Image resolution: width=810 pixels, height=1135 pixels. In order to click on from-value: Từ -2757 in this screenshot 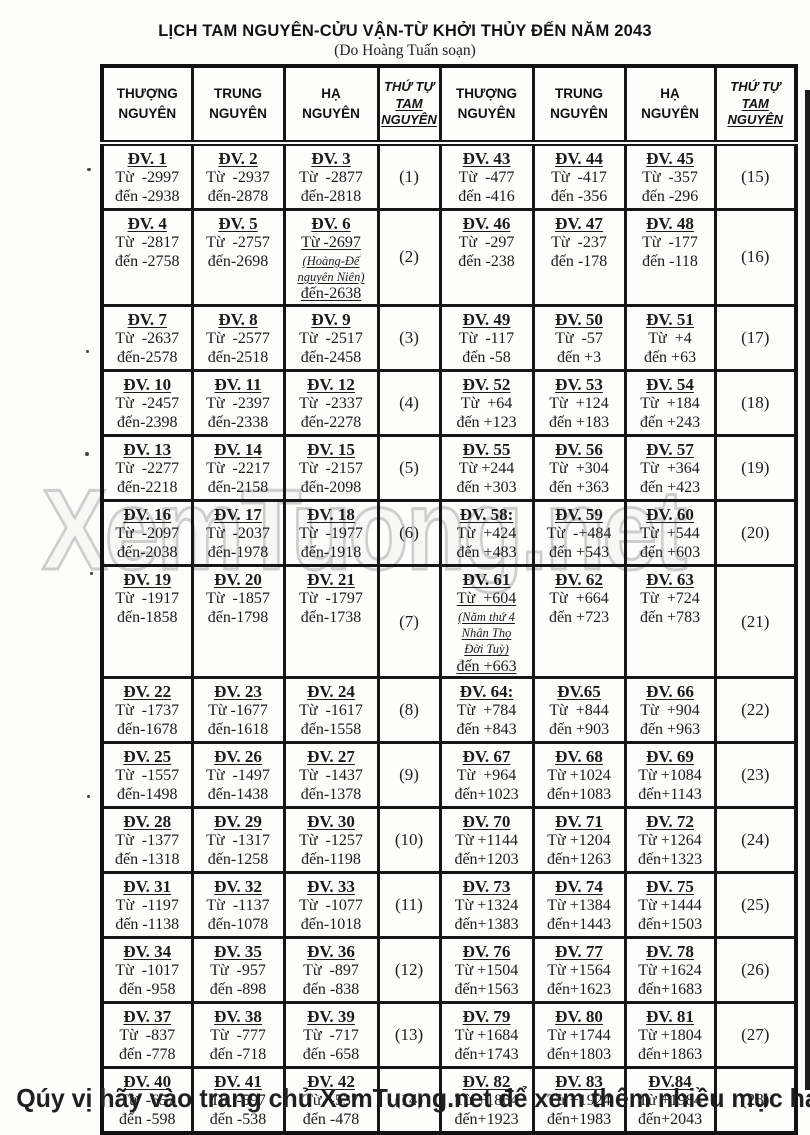, I will do `click(238, 243)`.